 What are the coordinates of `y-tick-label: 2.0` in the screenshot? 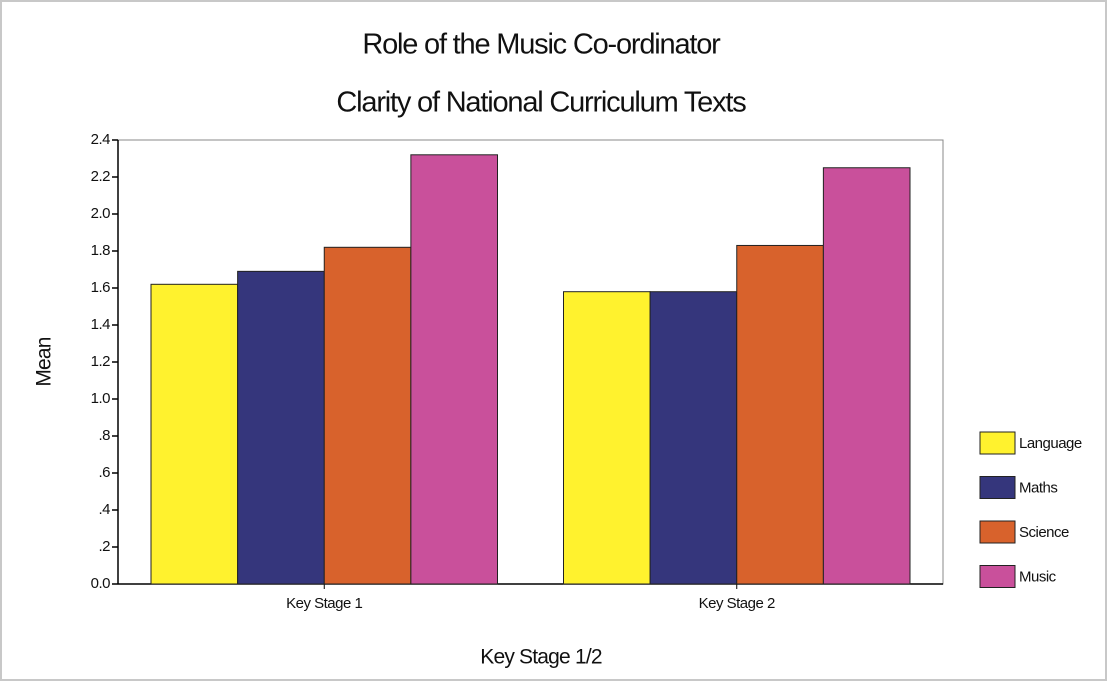 It's located at (101, 213).